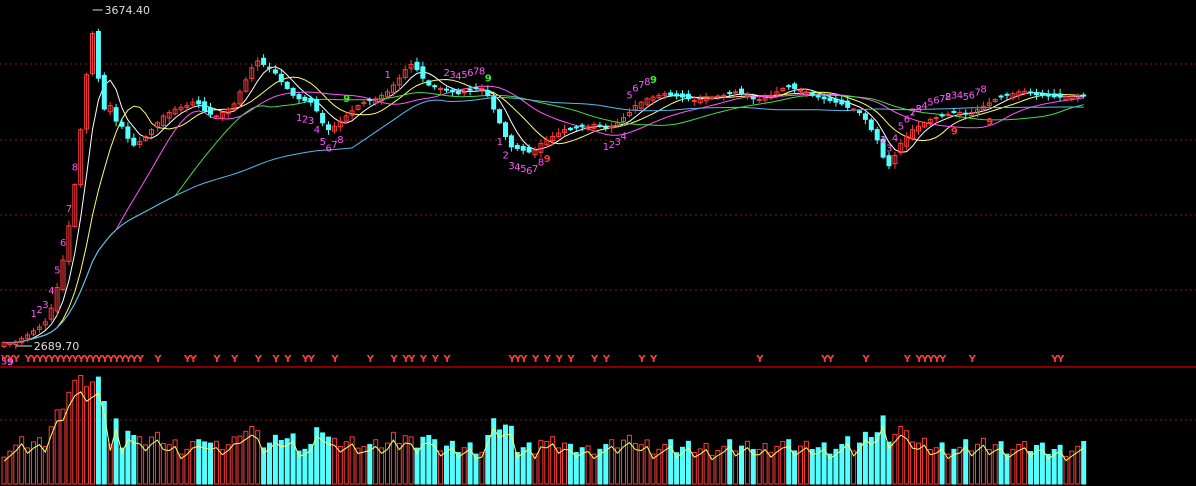 Image resolution: width=1196 pixels, height=486 pixels. What do you see at coordinates (983, 89) in the screenshot?
I see `td-label: 8` at bounding box center [983, 89].